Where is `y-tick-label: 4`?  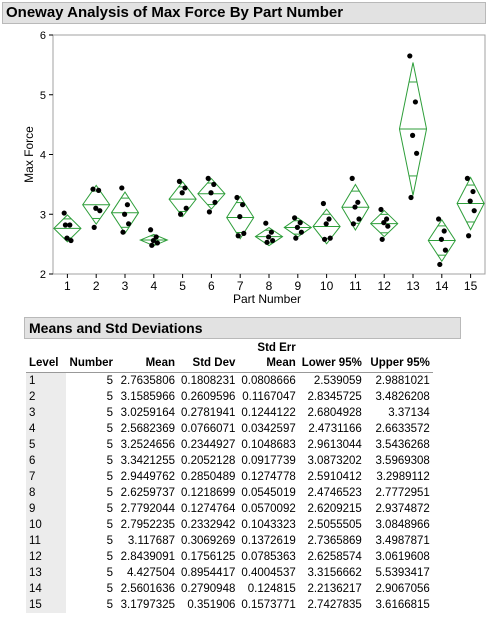 y-tick-label: 4 is located at coordinates (43, 156).